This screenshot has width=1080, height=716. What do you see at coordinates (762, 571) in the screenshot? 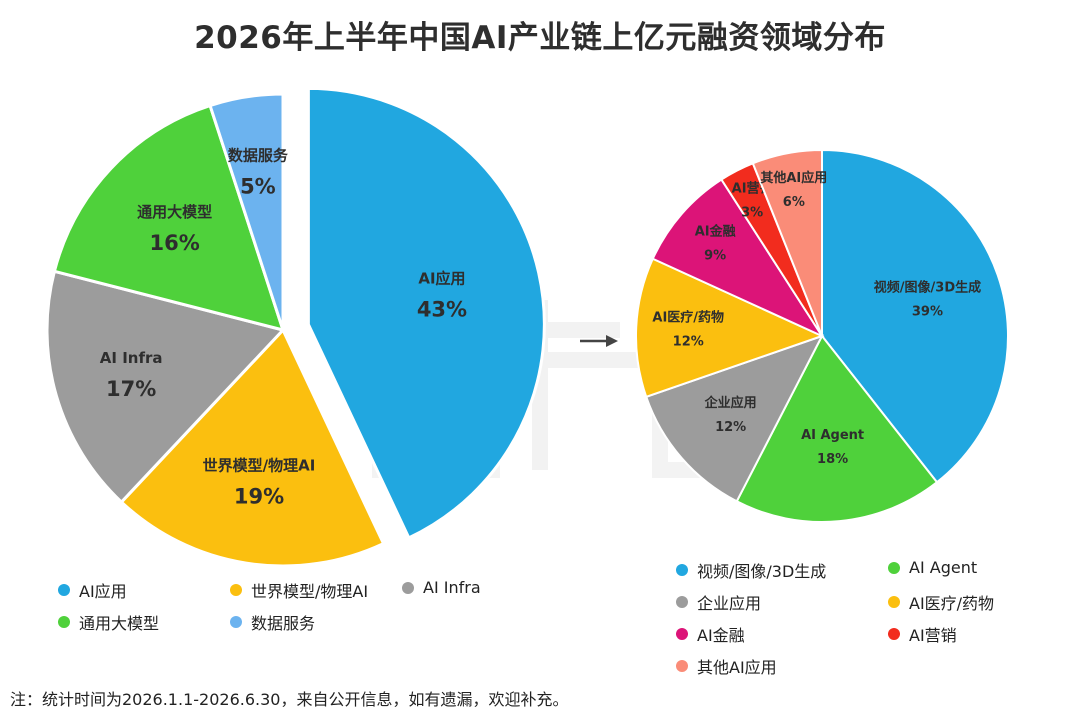
I see `legend-label: 视频/图像/3D生成` at bounding box center [762, 571].